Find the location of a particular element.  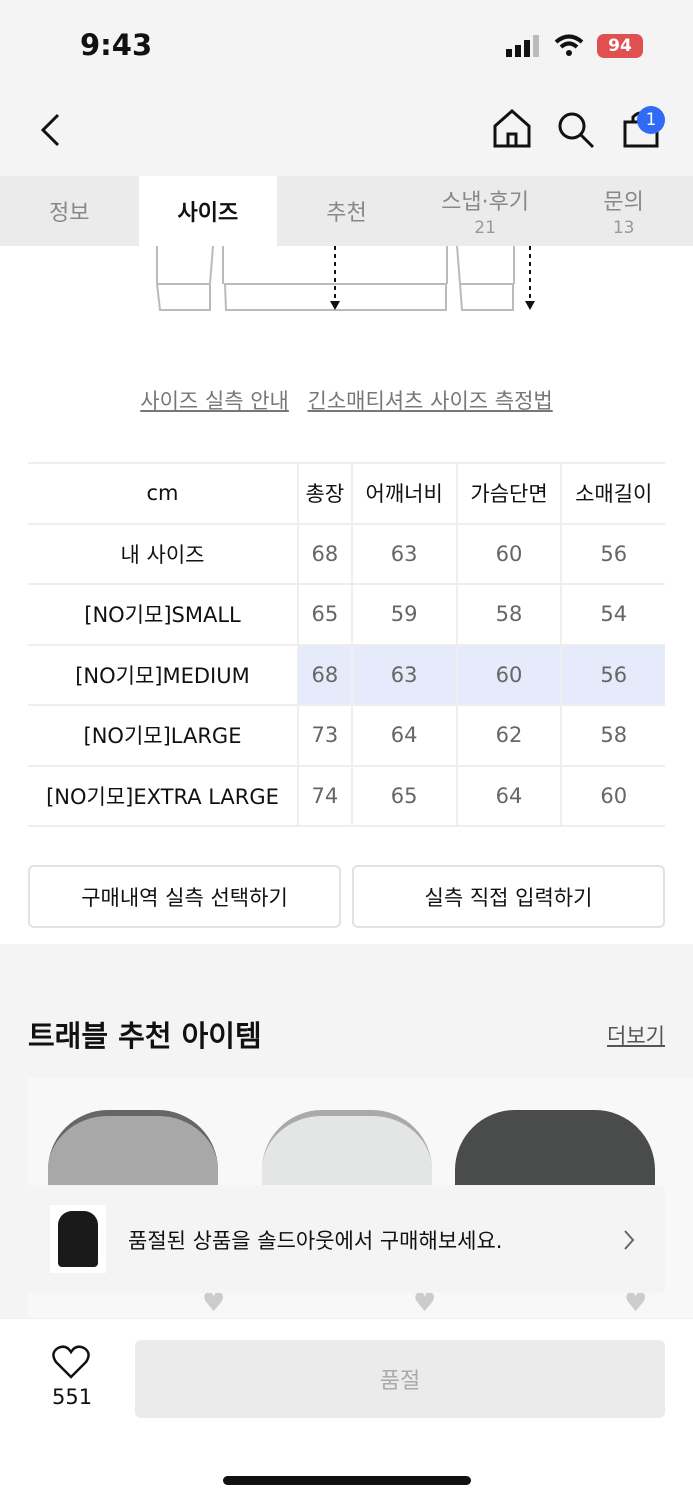

table-header-row: cm 총장 어깨너비 가슴단면 소매길이 is located at coordinates (346, 493).